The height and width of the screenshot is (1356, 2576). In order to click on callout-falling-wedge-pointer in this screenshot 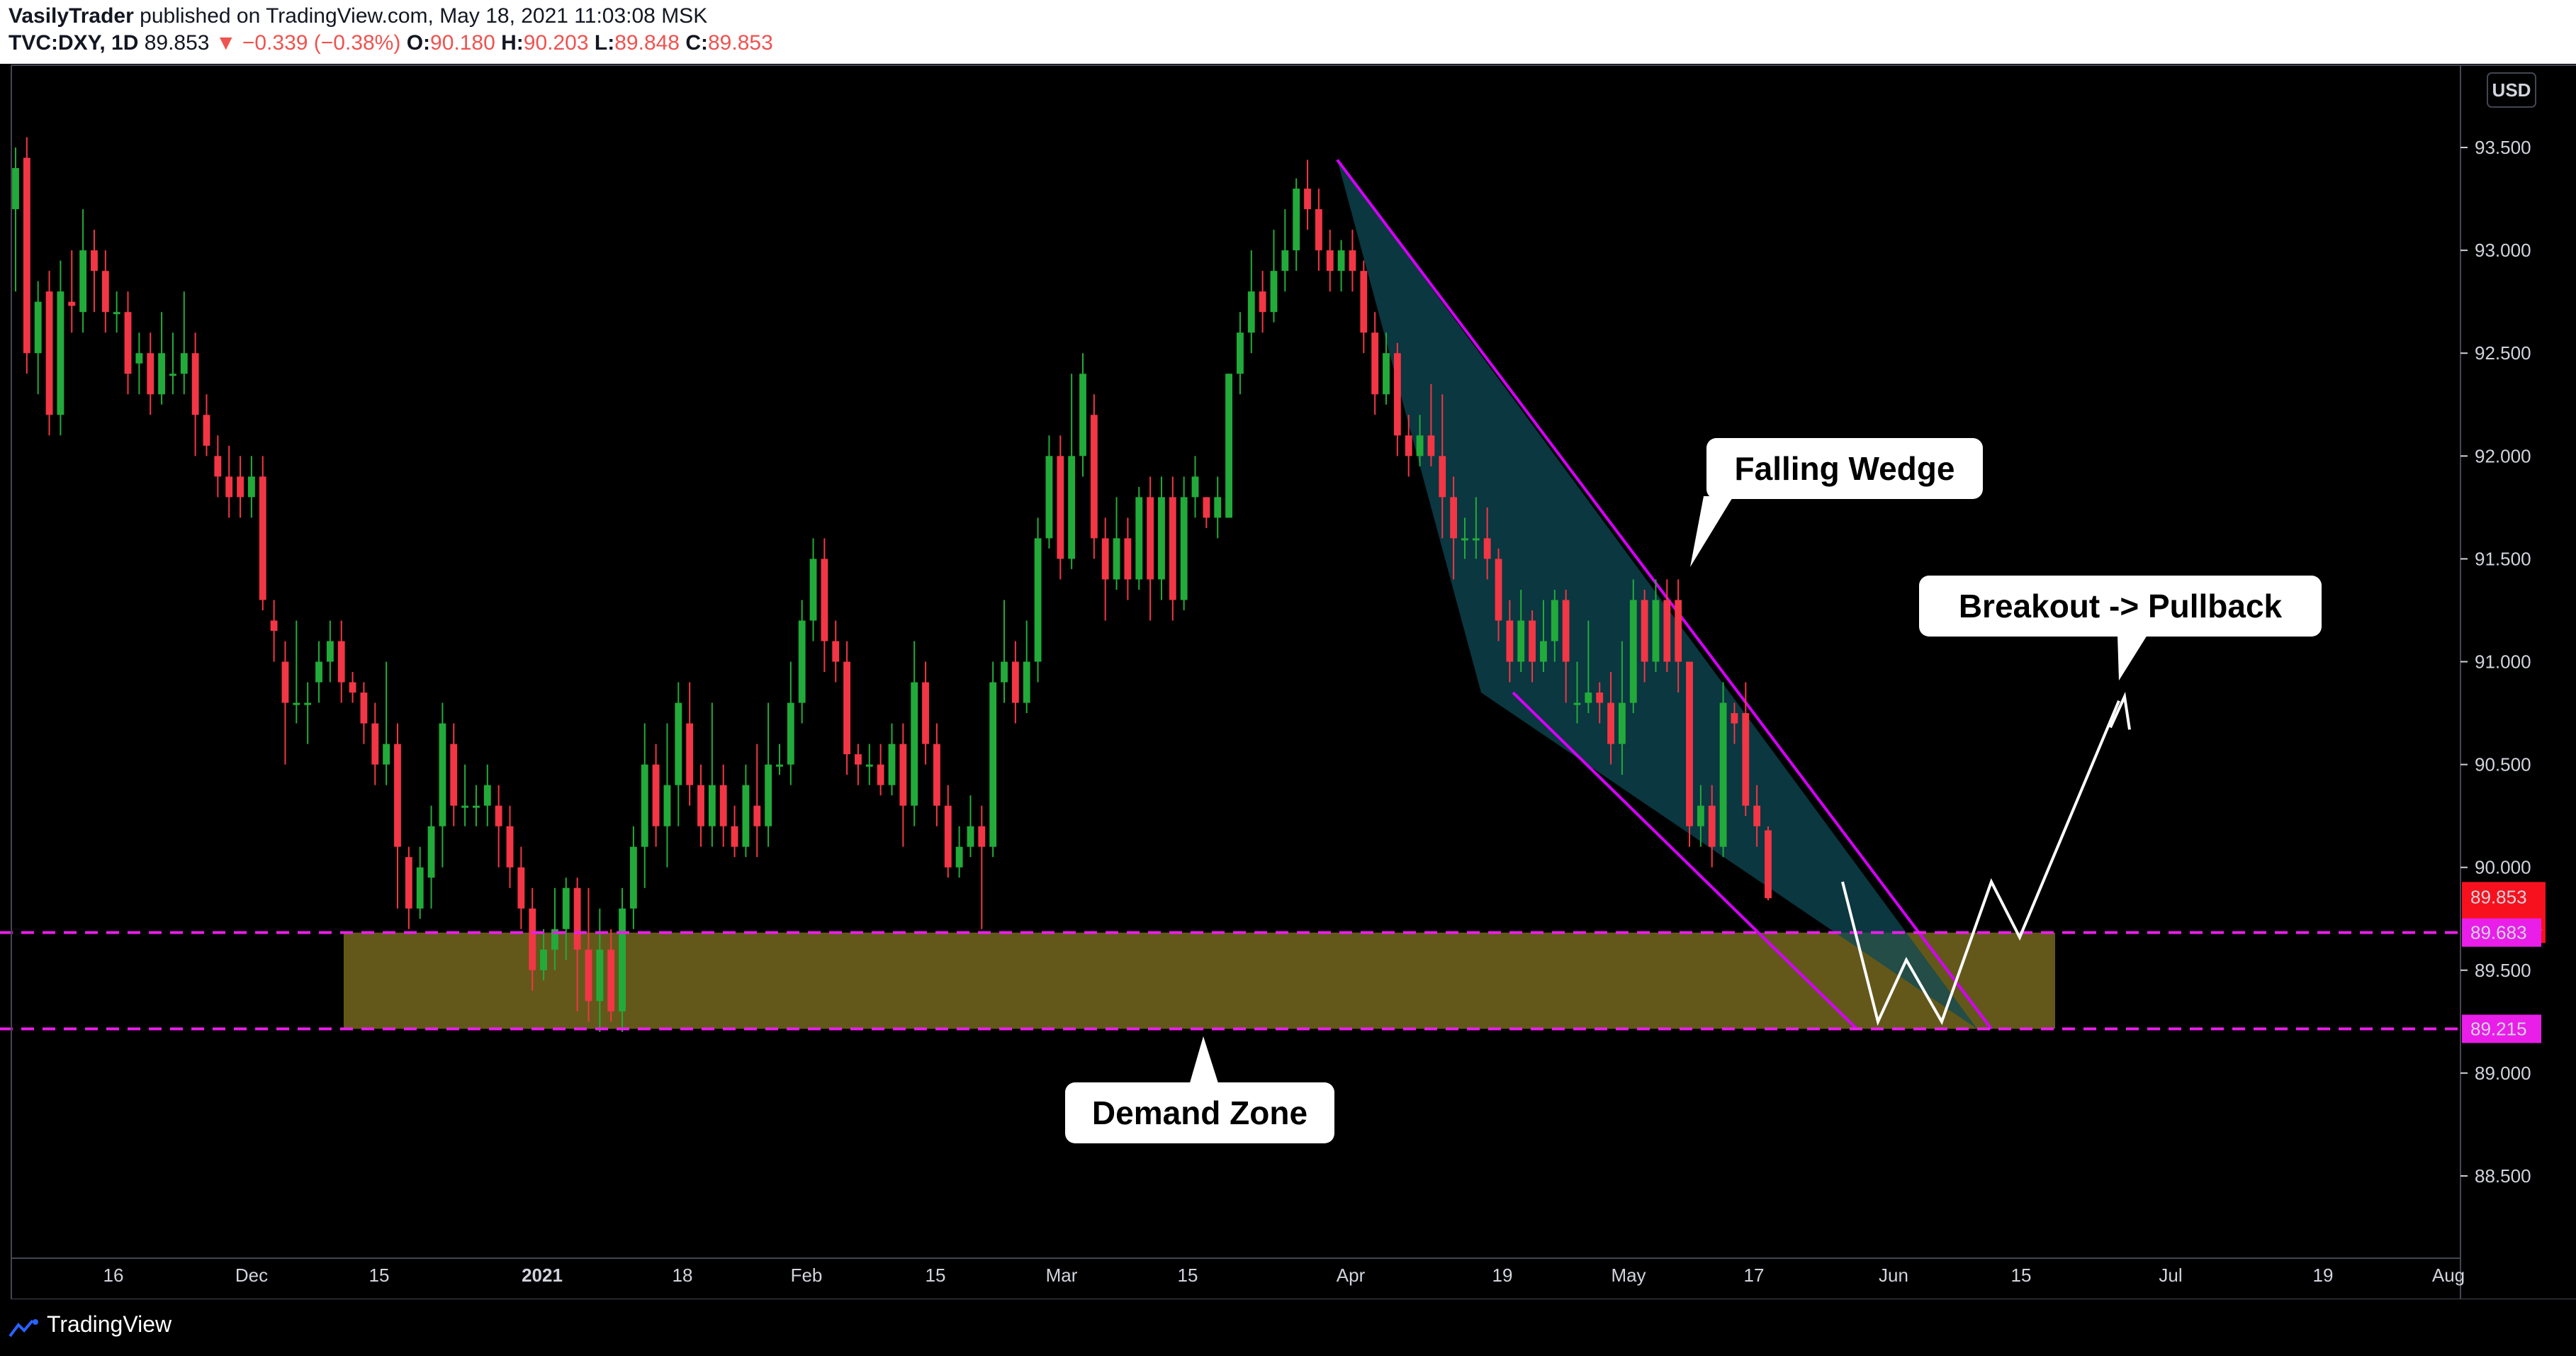, I will do `click(1711, 531)`.